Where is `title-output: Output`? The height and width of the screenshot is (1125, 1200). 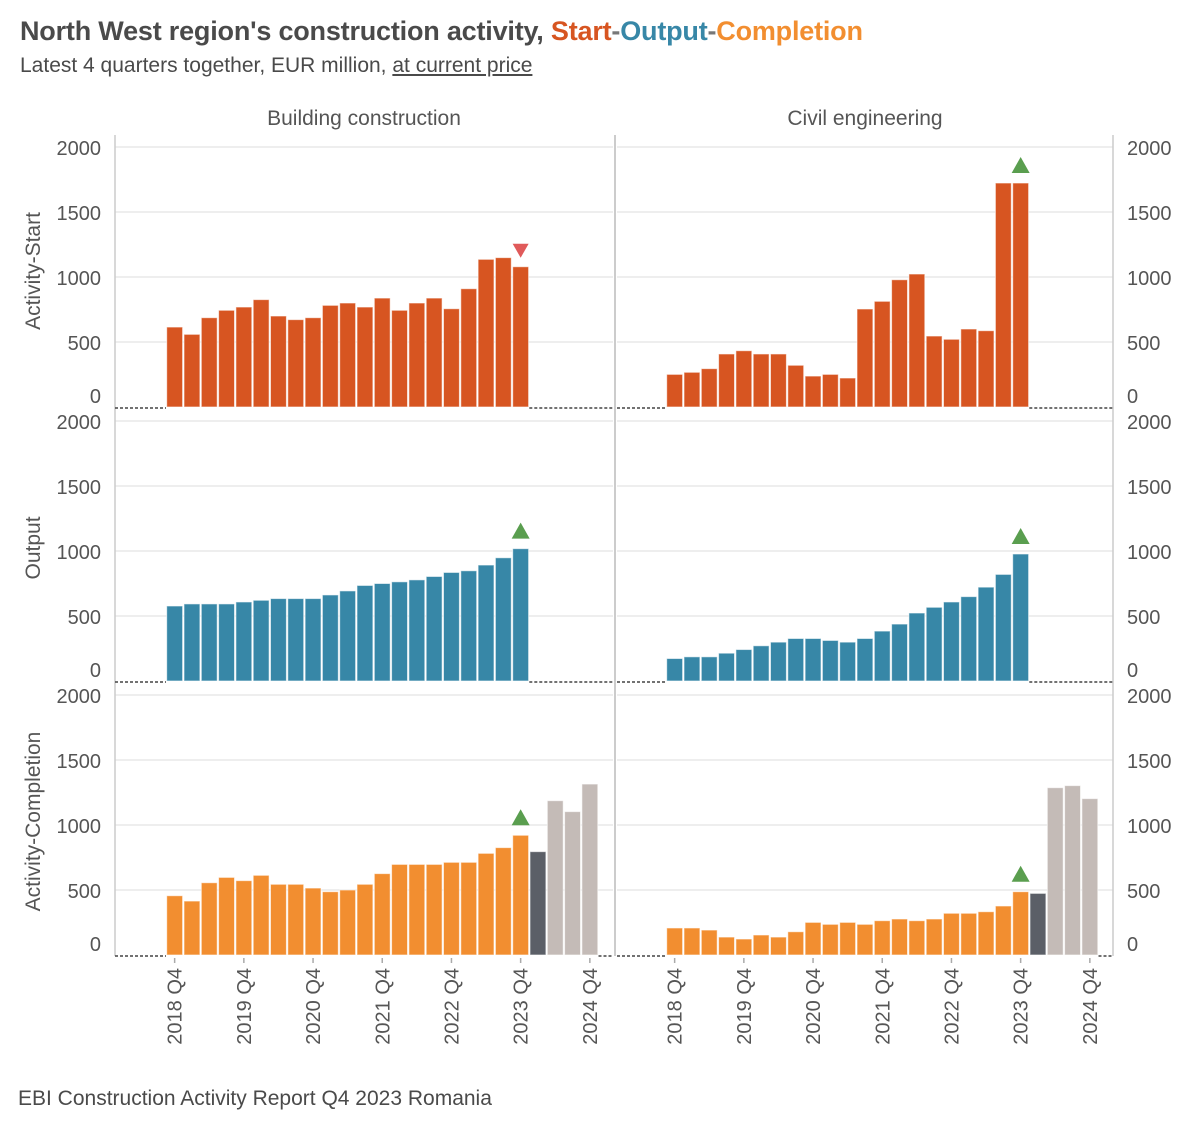
title-output: Output is located at coordinates (664, 31).